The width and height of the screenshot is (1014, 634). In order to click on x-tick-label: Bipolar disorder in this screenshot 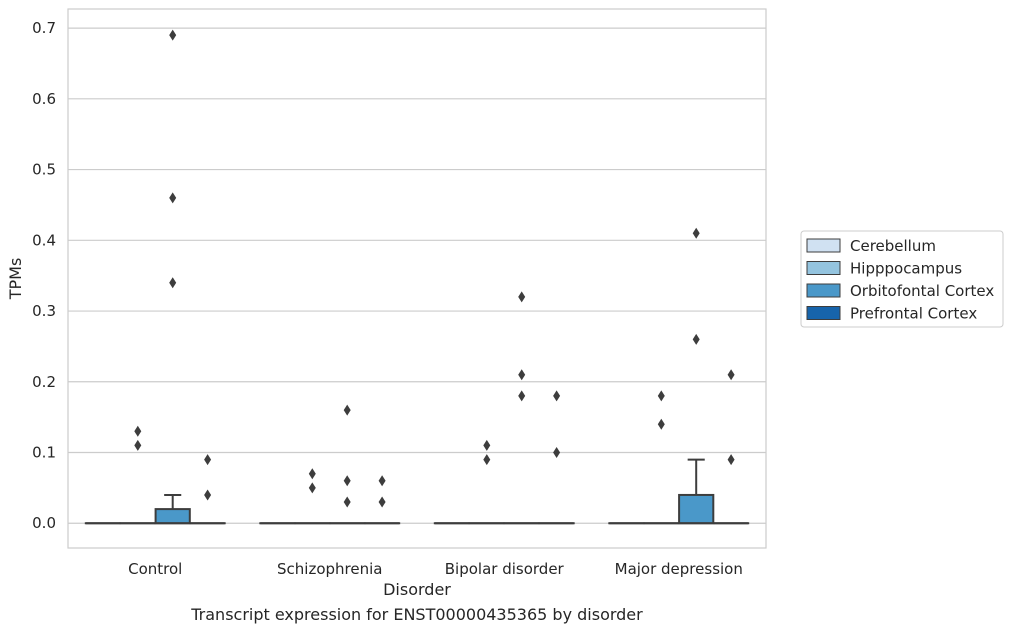, I will do `click(505, 569)`.